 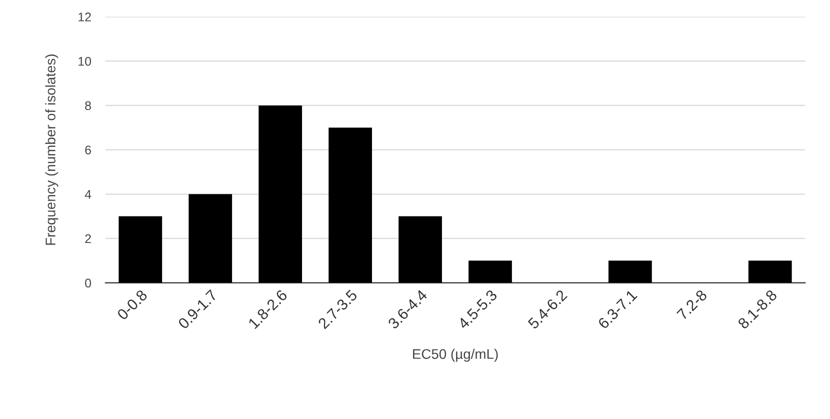 I want to click on y-tick-label: 2, so click(x=88, y=239).